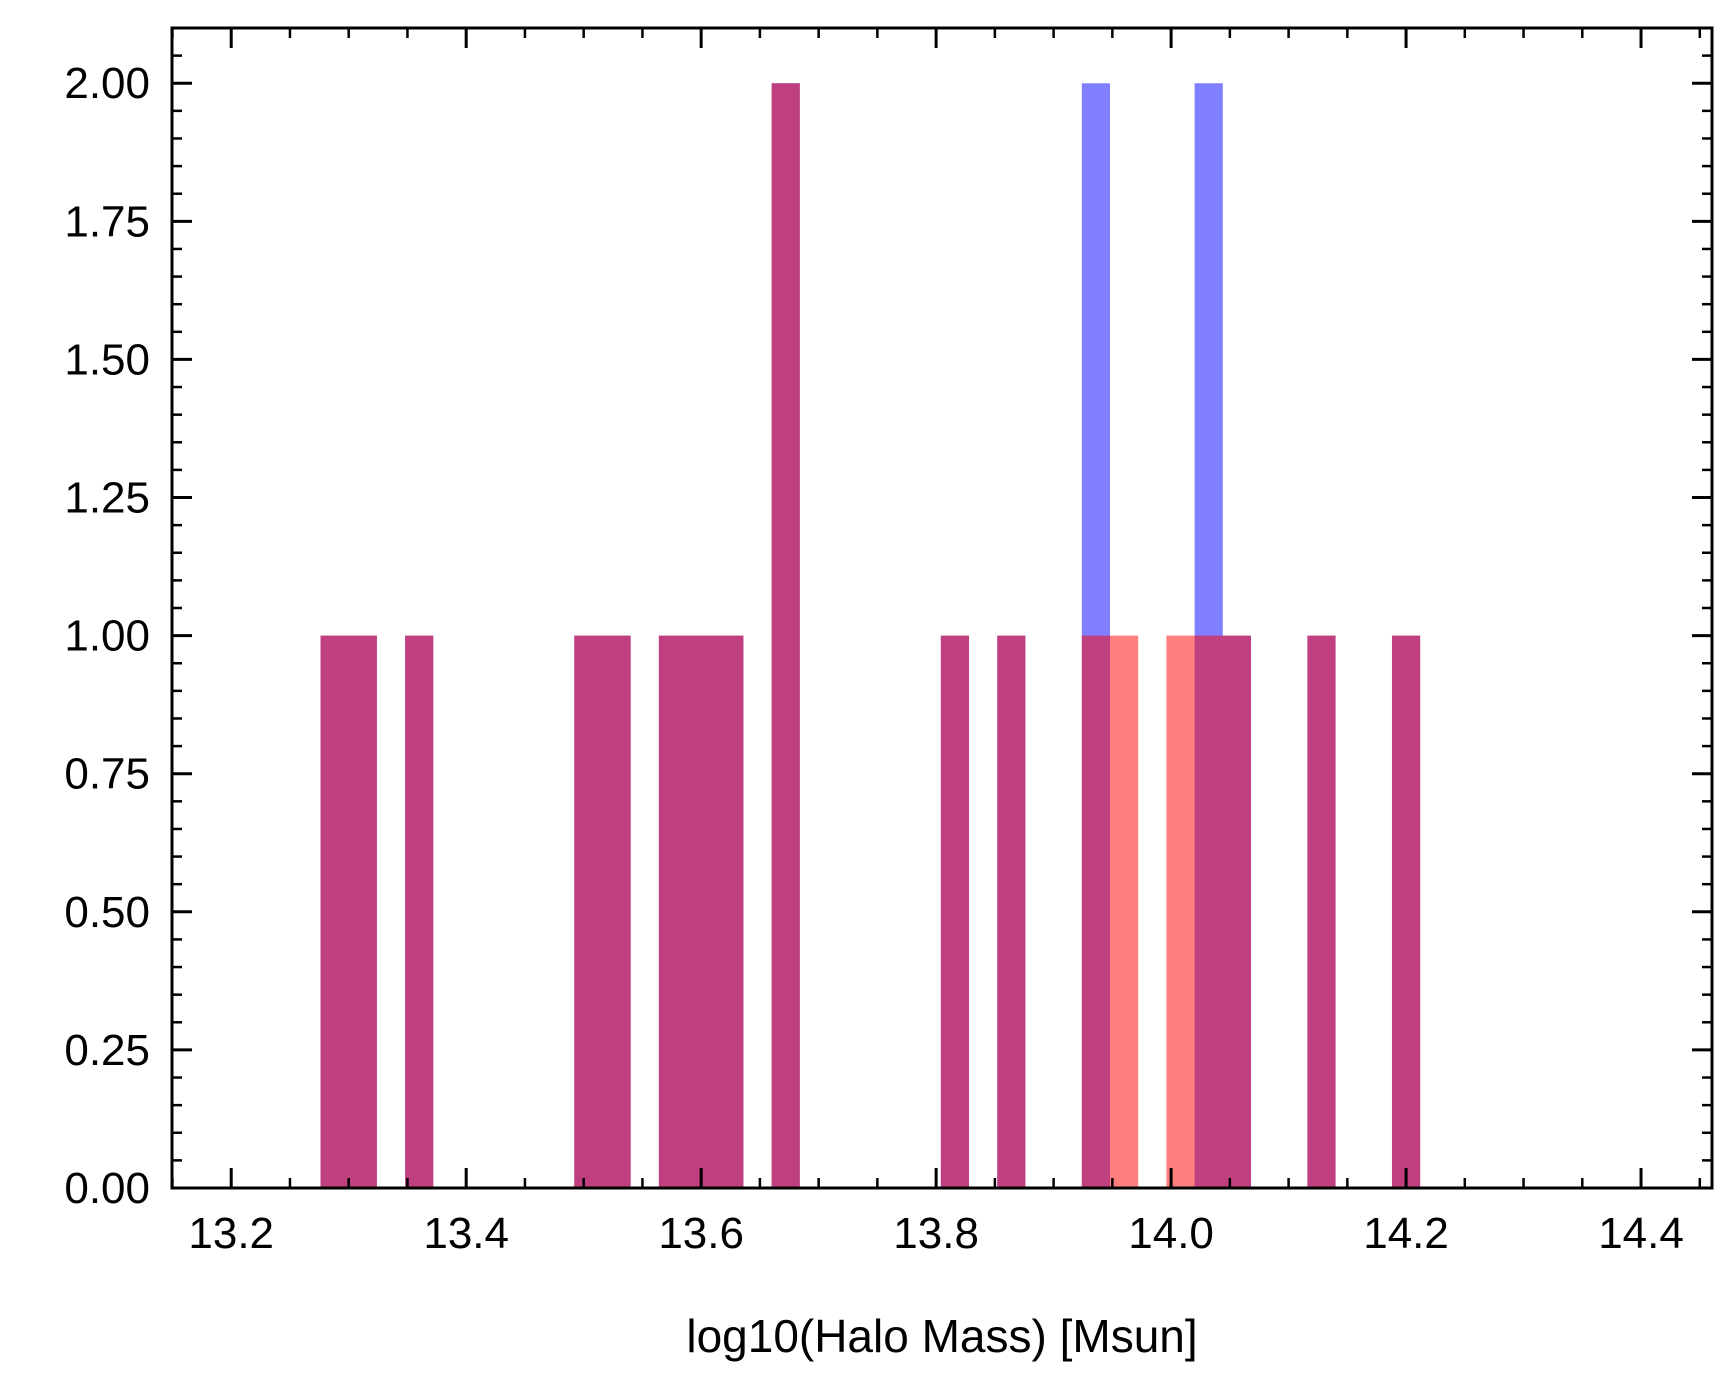 The height and width of the screenshot is (1386, 1736). I want to click on x-tick-label: 13.2, so click(231, 1233).